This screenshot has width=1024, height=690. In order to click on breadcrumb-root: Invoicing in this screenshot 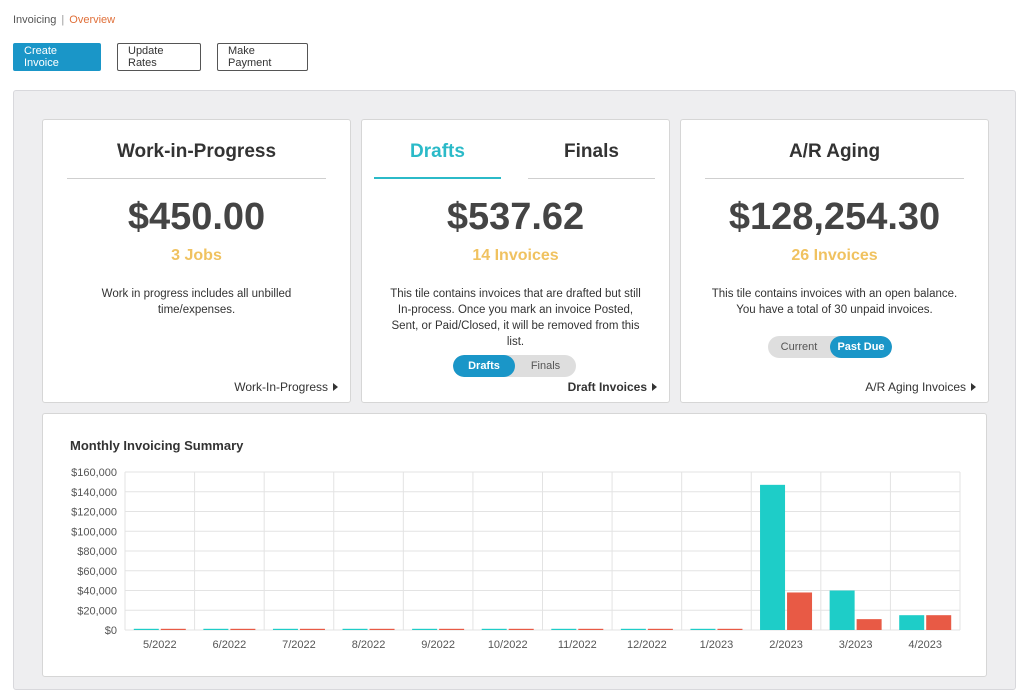, I will do `click(35, 20)`.